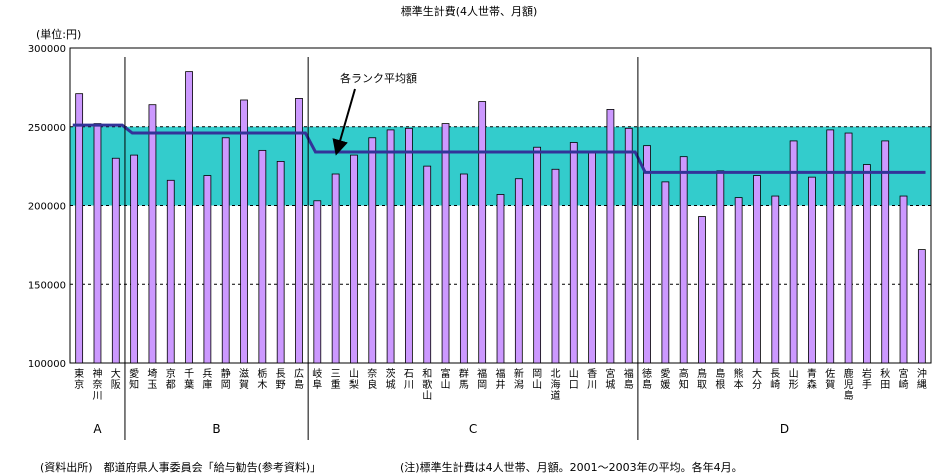 The height and width of the screenshot is (475, 937). What do you see at coordinates (189, 379) in the screenshot?
I see `category-label: 千葉` at bounding box center [189, 379].